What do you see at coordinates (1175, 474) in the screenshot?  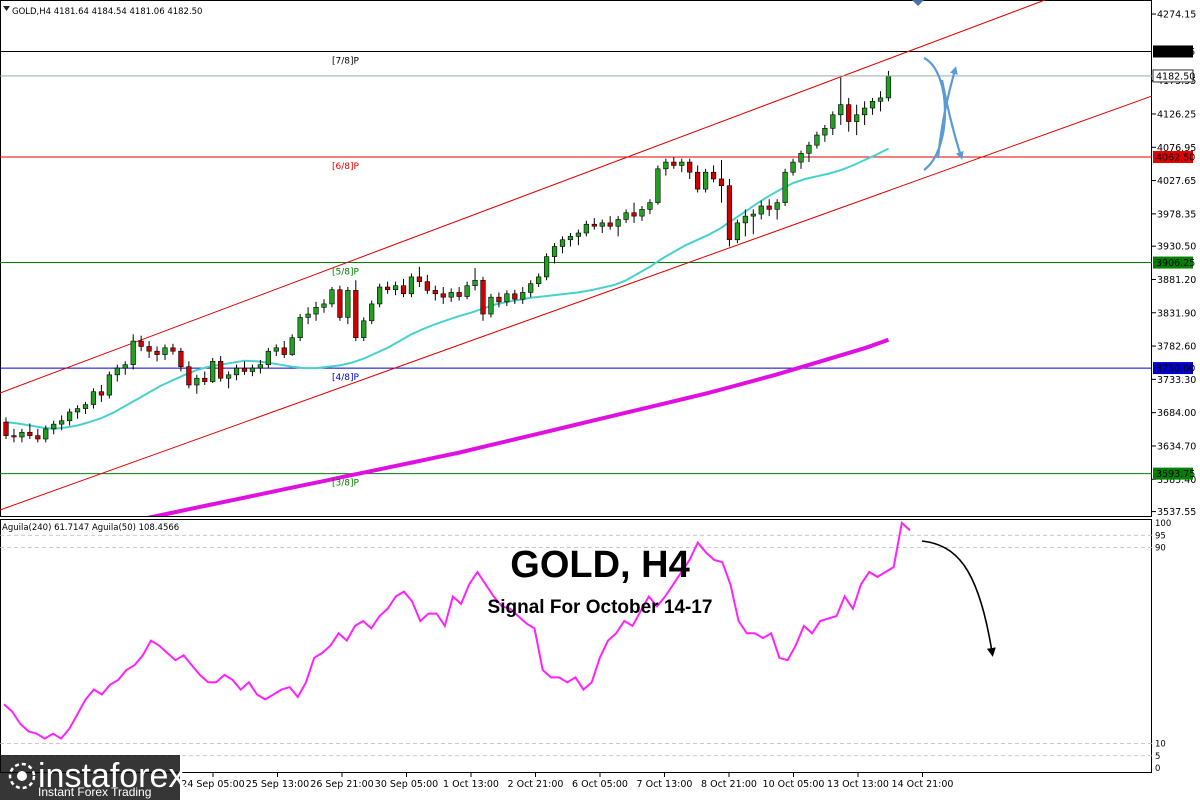 I see `murrey-price-label: 3593.75` at bounding box center [1175, 474].